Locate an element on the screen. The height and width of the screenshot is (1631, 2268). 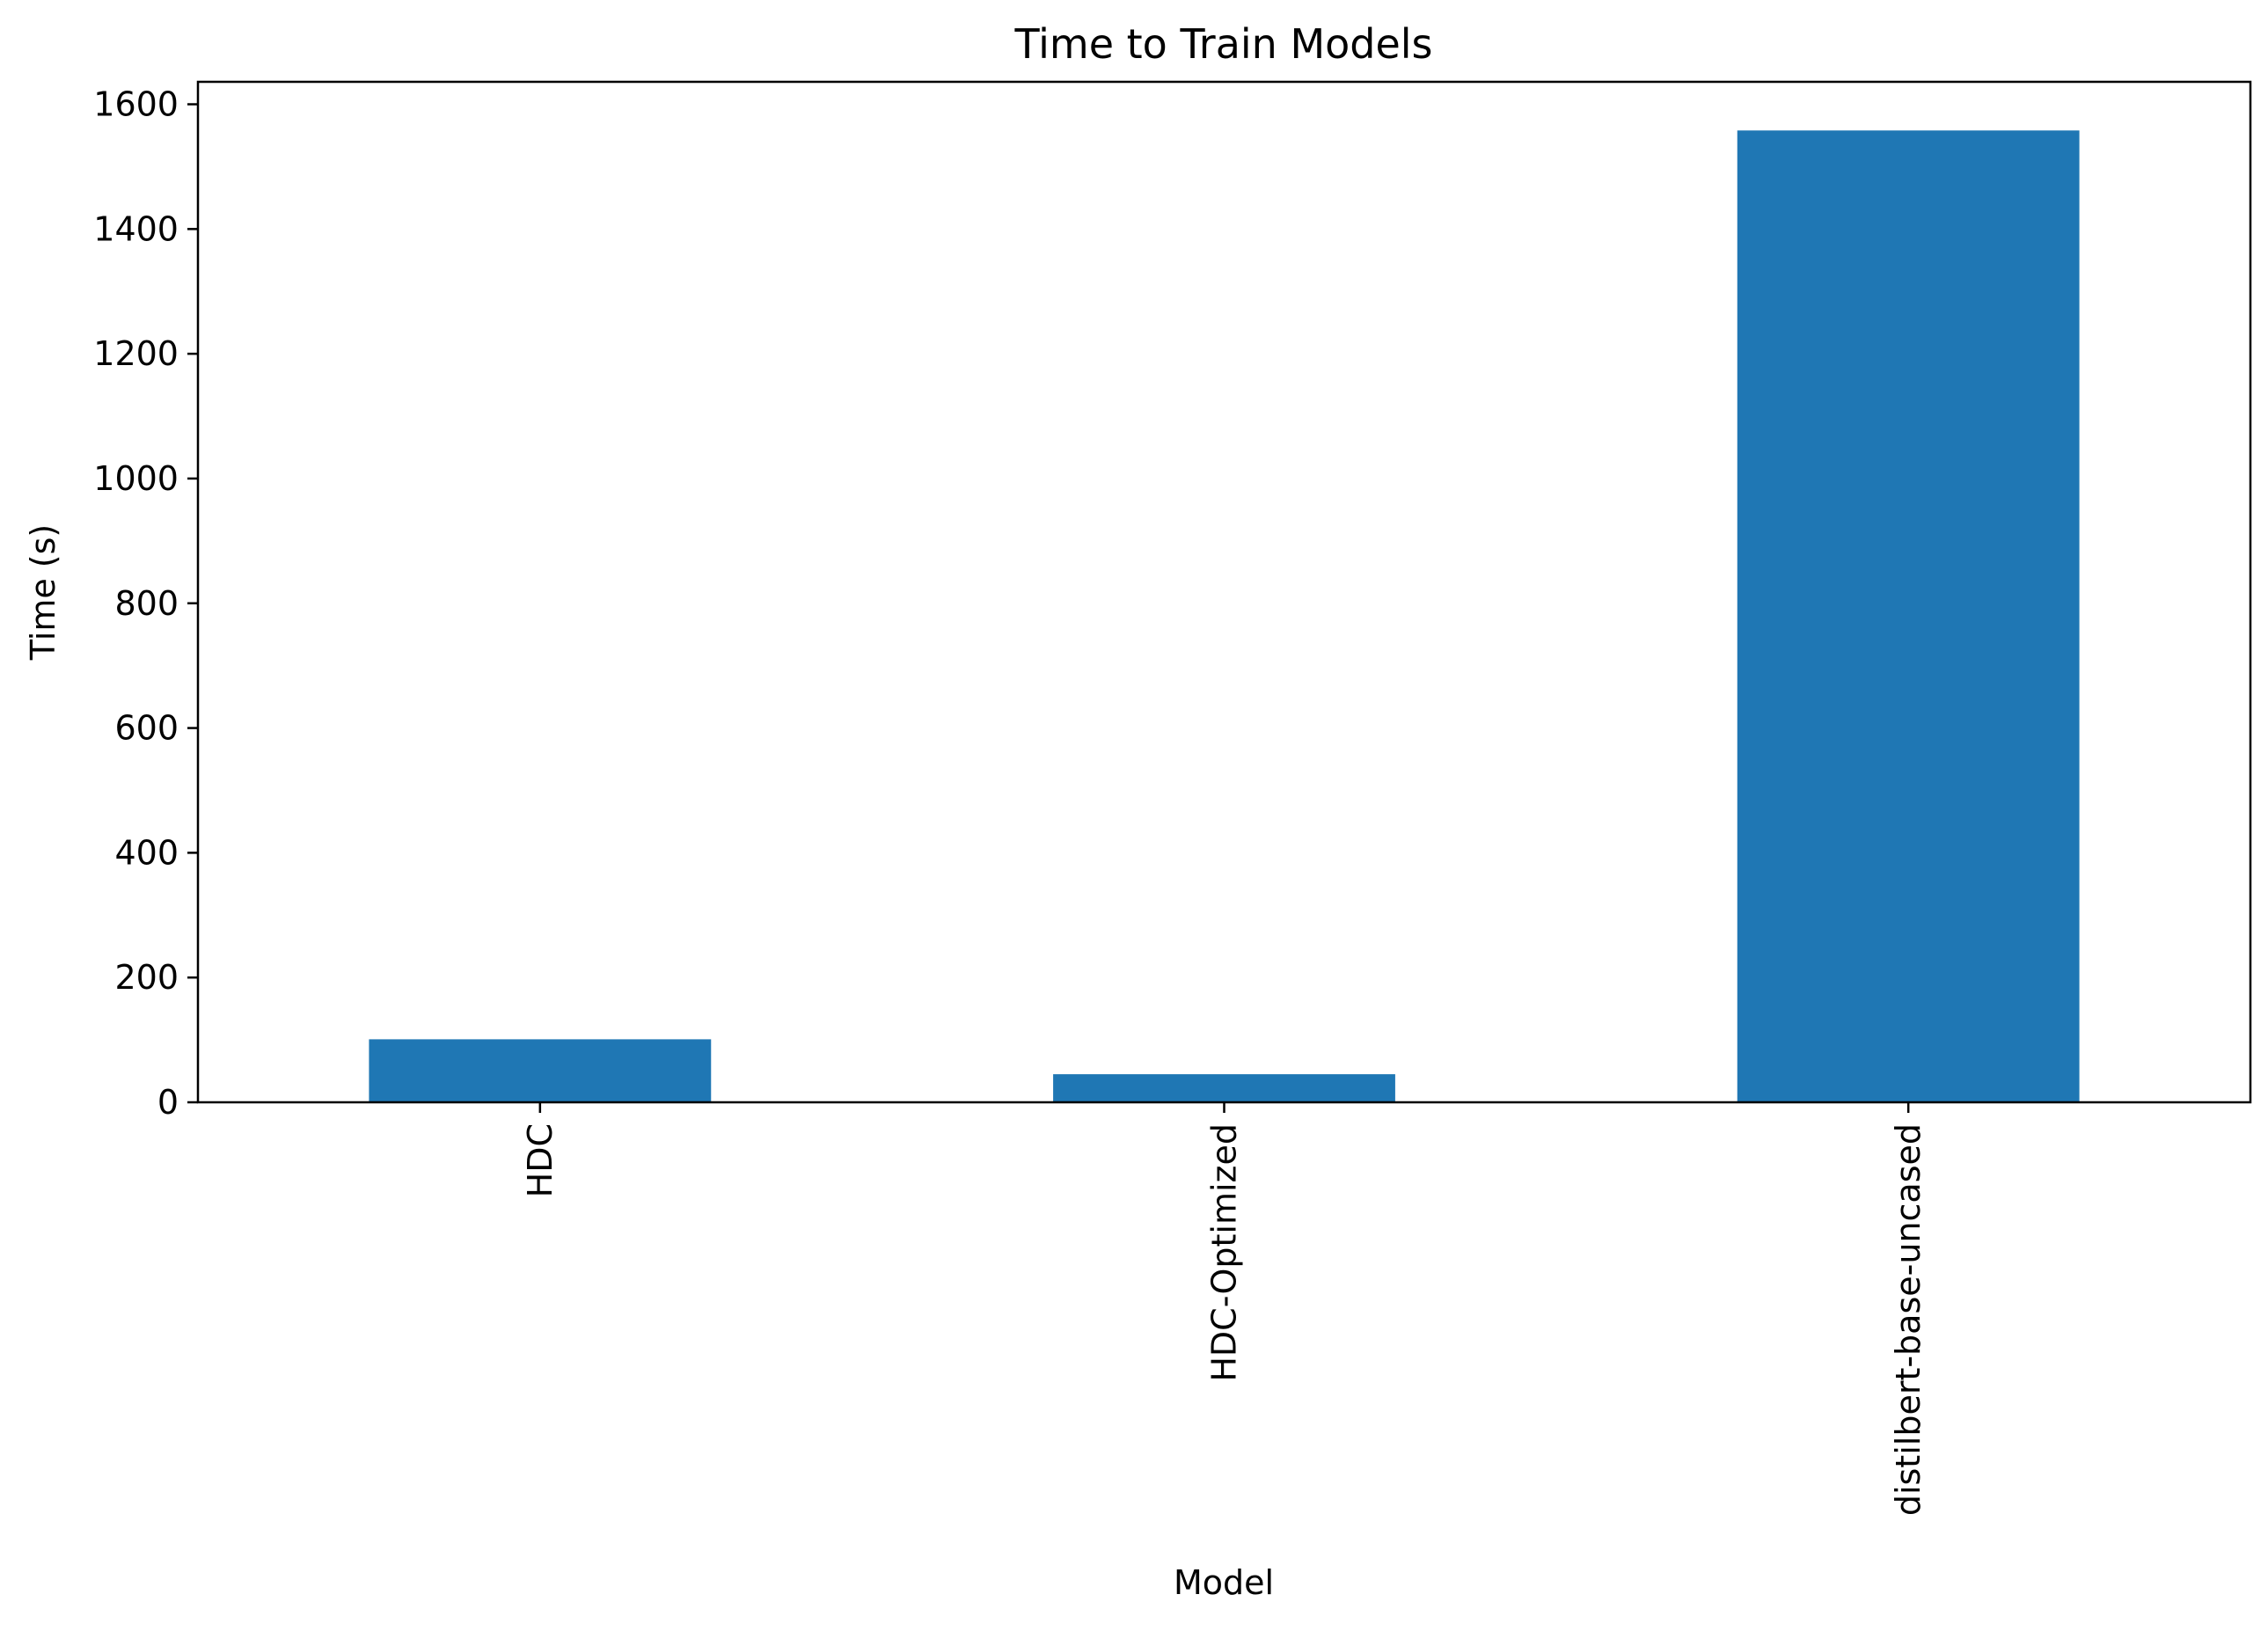
bar-hdc-optimized is located at coordinates (1224, 1088).